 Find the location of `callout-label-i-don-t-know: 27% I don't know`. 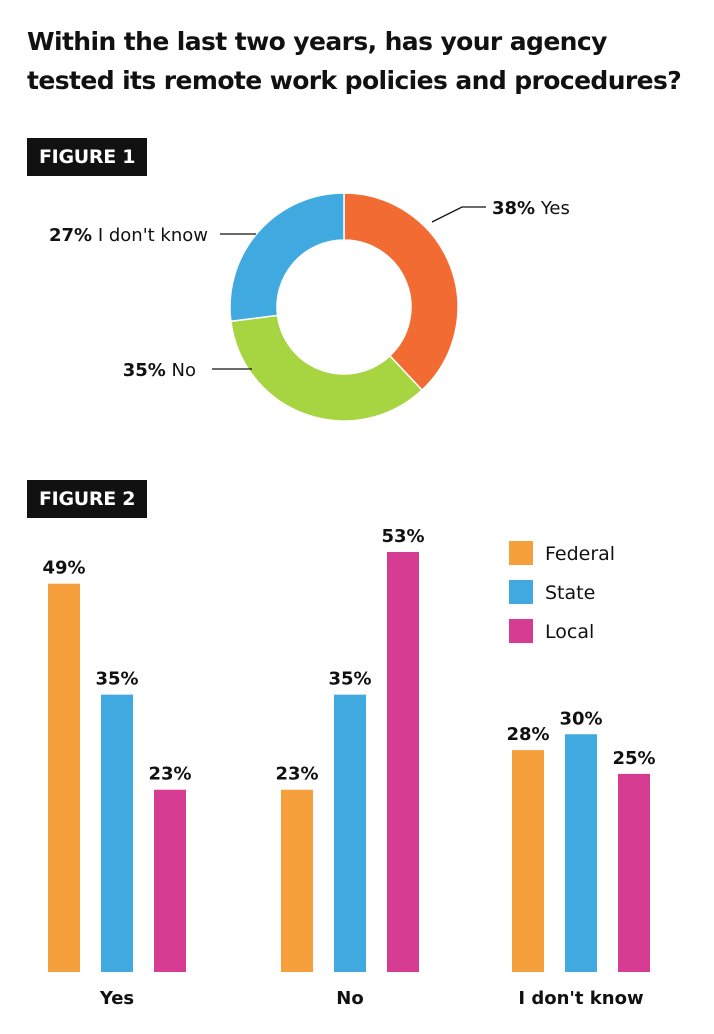

callout-label-i-don-t-know: 27% I don't know is located at coordinates (128, 235).